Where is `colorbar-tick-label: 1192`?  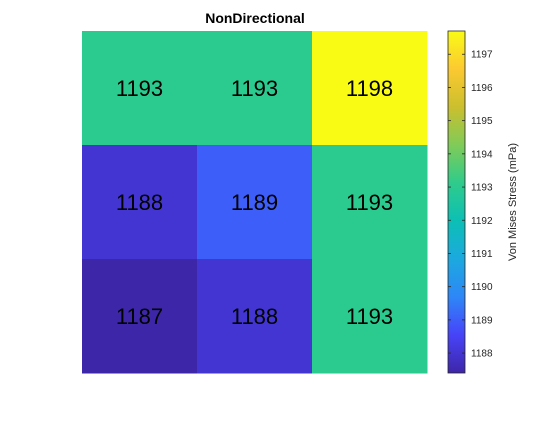
colorbar-tick-label: 1192 is located at coordinates (482, 221).